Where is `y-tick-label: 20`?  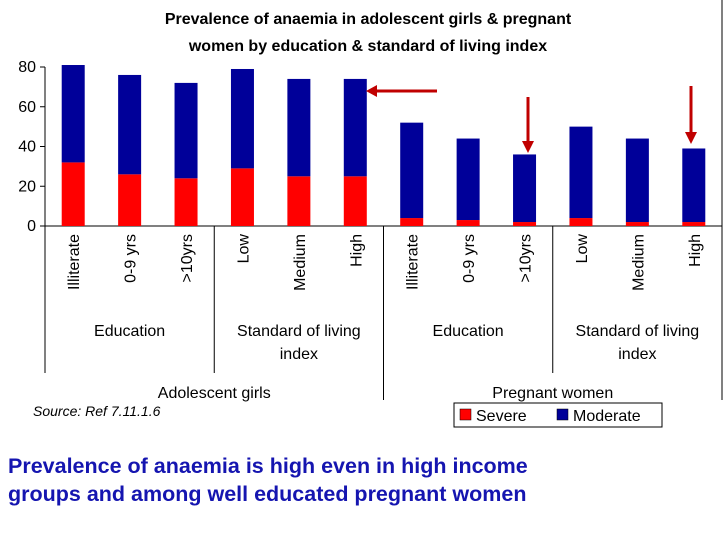
y-tick-label: 20 is located at coordinates (27, 186).